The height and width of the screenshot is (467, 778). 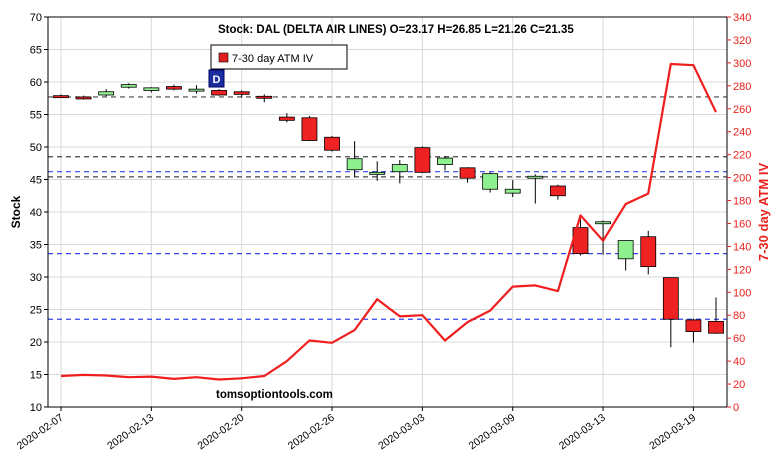 What do you see at coordinates (742, 18) in the screenshot?
I see `y-right-tick-label: 340` at bounding box center [742, 18].